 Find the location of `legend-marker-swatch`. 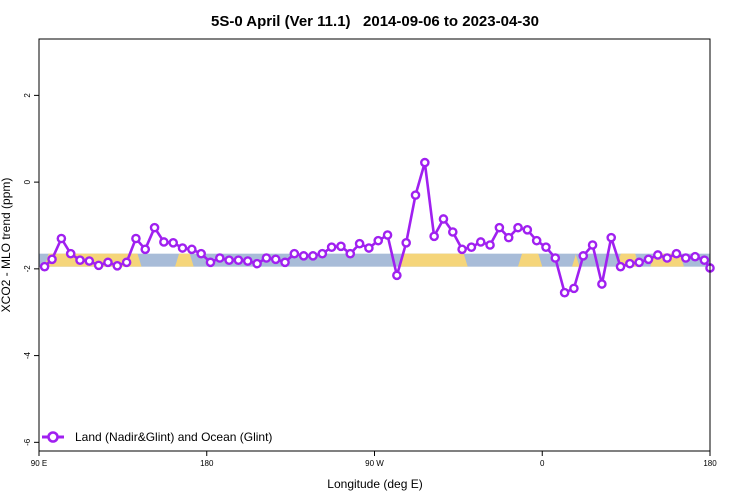

legend-marker-swatch is located at coordinates (53, 437).